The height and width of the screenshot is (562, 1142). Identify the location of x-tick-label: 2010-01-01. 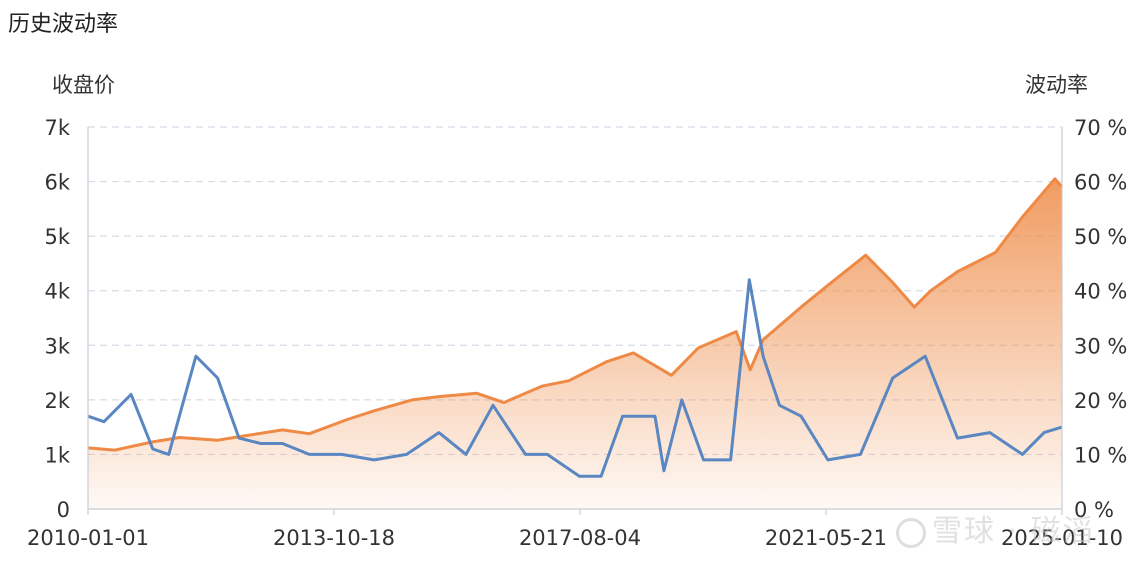
(88, 538).